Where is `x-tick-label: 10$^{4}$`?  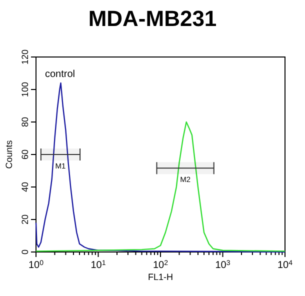 x-tick-label: 10$^{4}$ is located at coordinates (285, 265).